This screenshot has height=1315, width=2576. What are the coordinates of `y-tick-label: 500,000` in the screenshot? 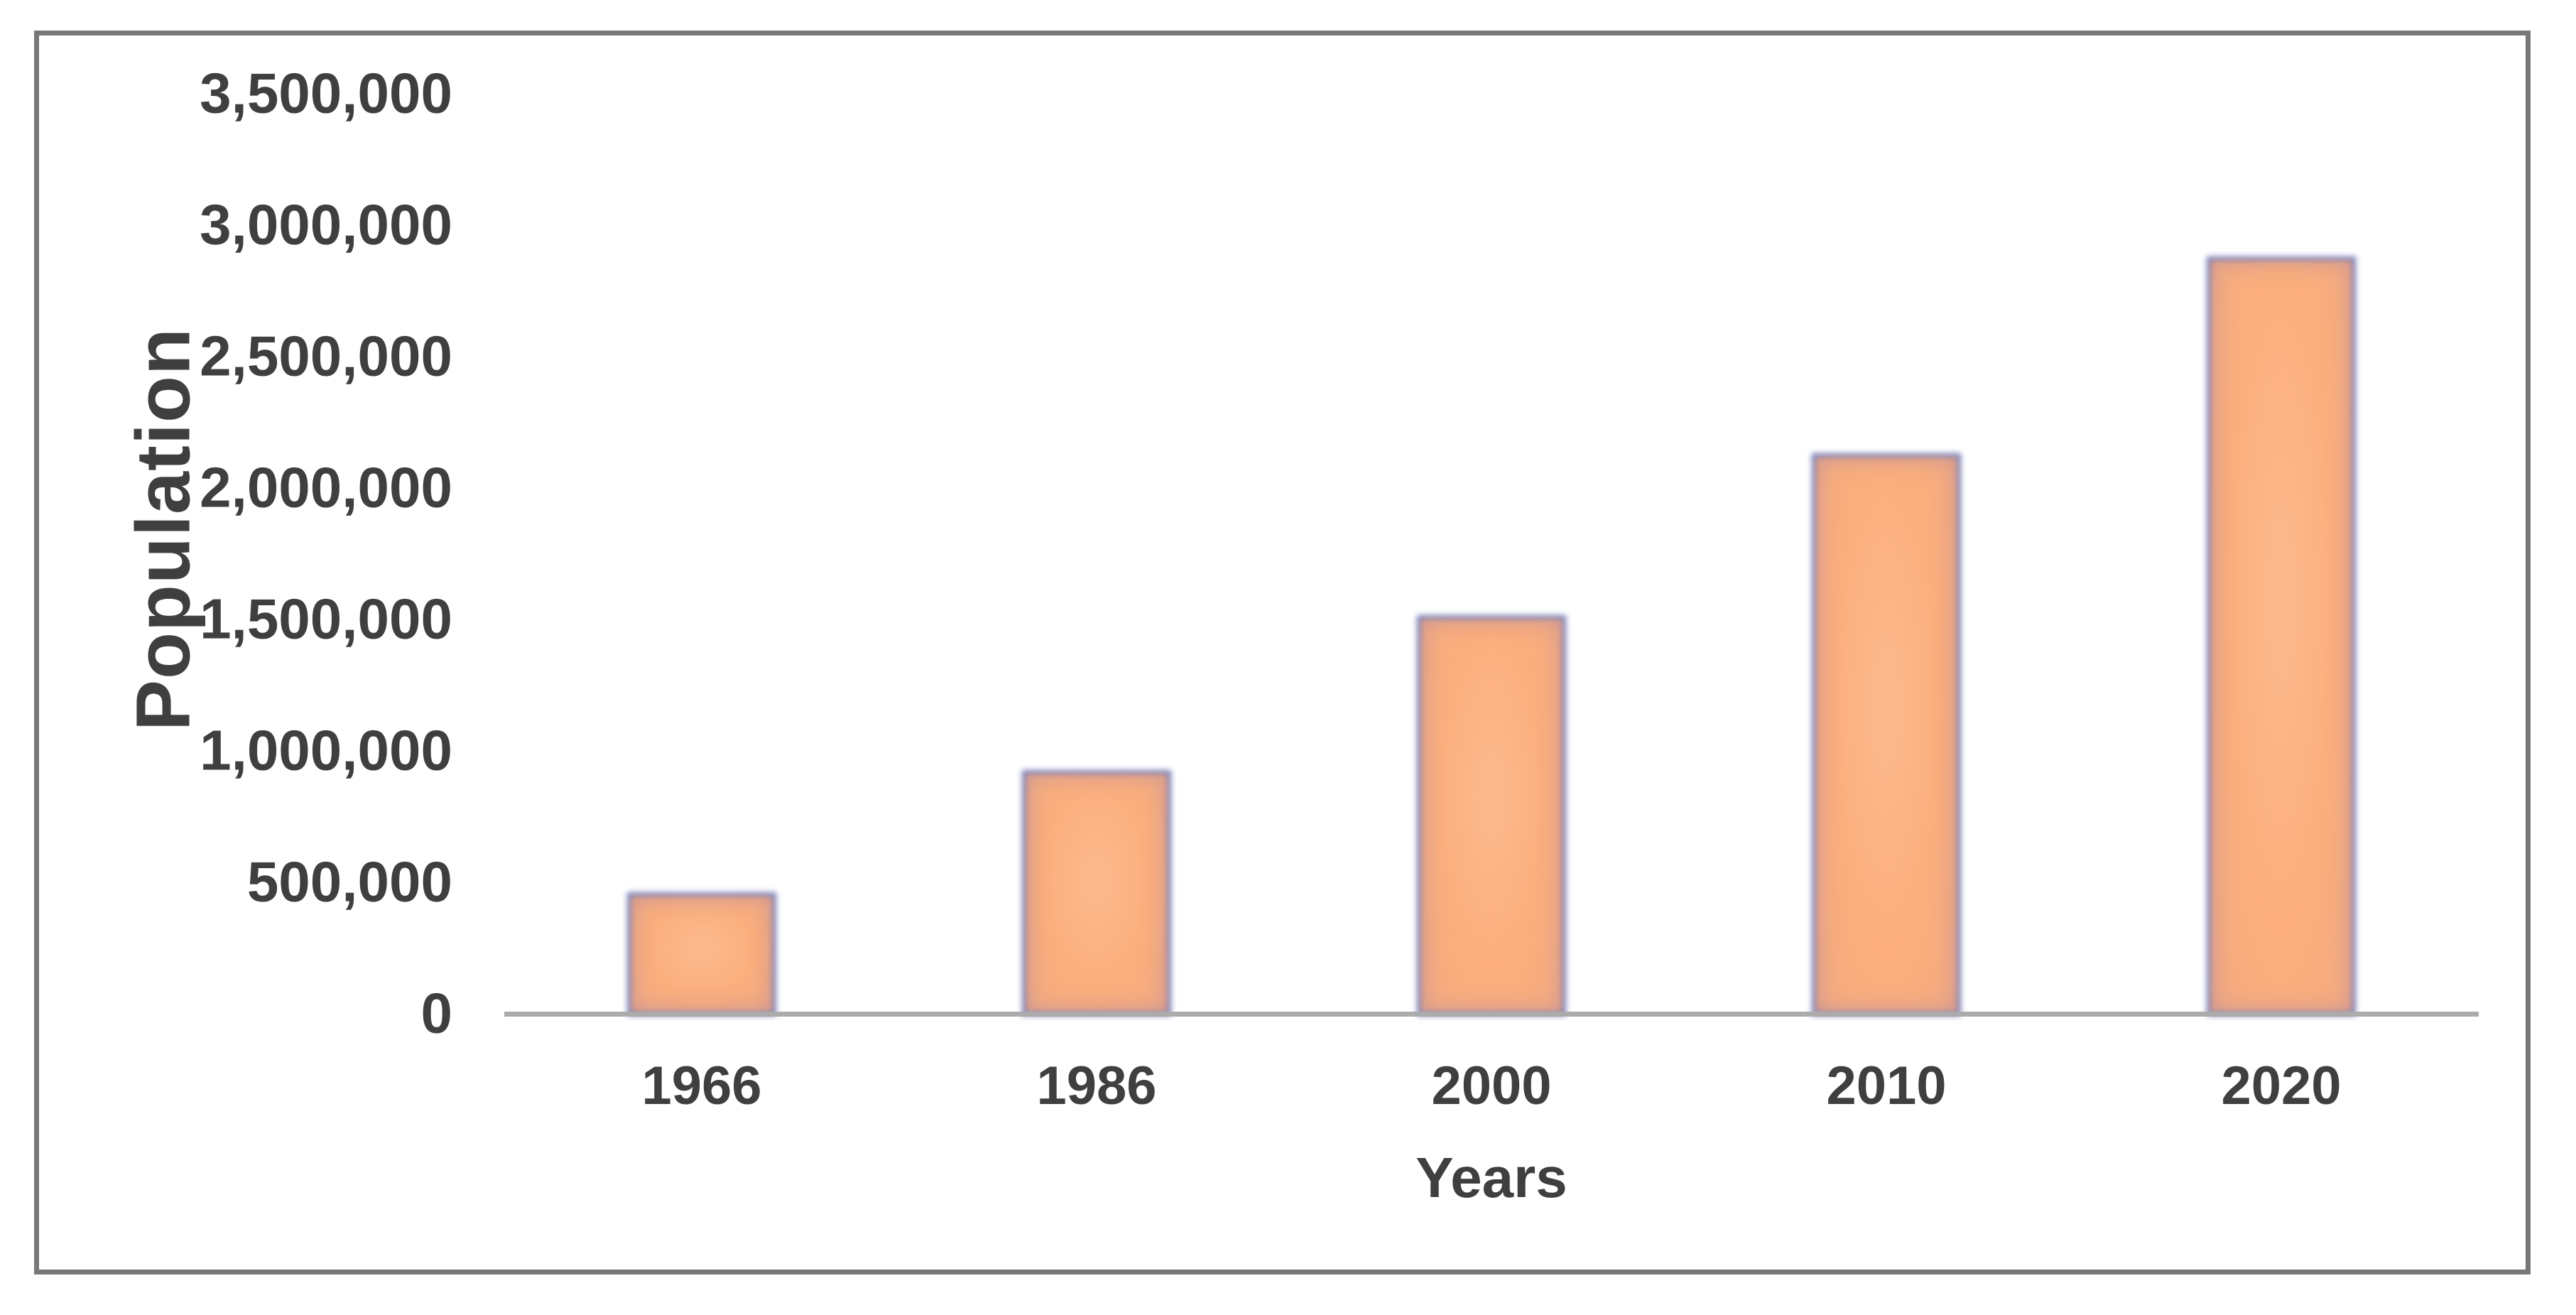 It's located at (349, 882).